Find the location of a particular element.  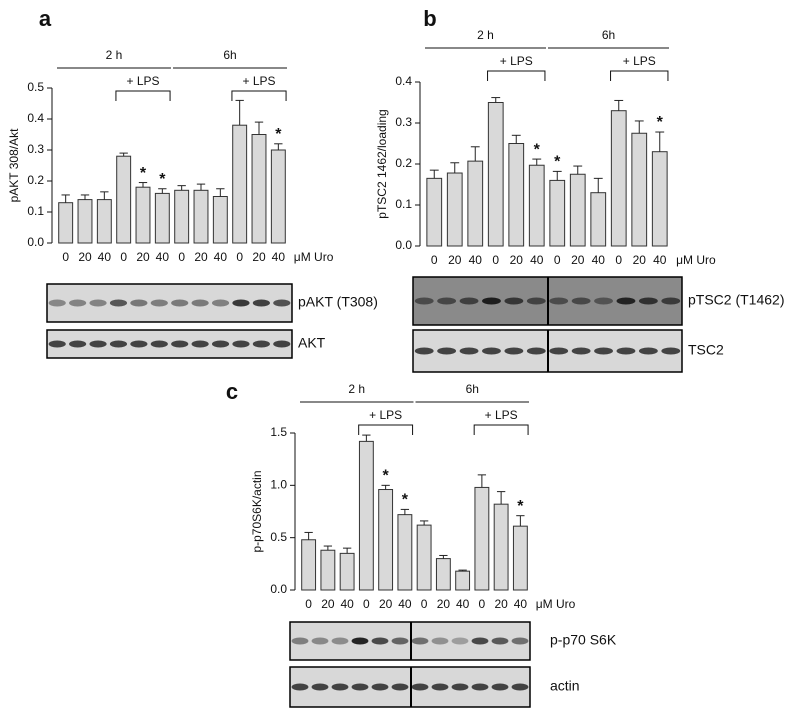

y-tick-label: 0.0 is located at coordinates (403, 245).